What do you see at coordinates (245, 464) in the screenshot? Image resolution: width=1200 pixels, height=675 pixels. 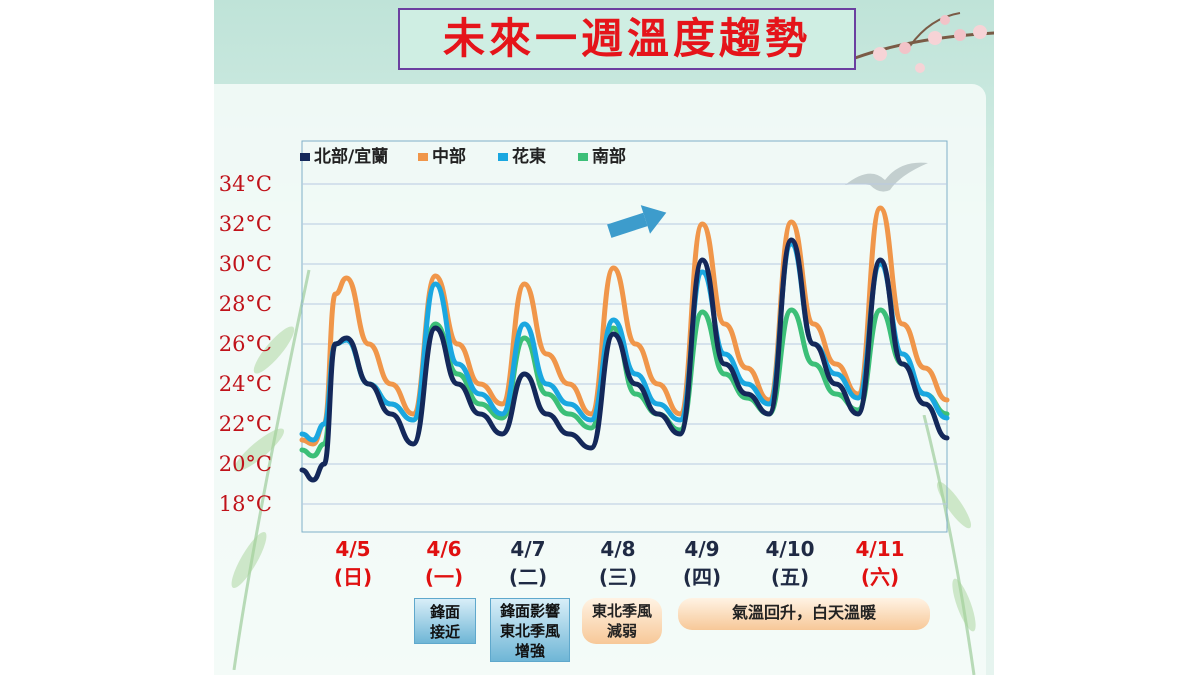 I see `y-tick-label: 20°C` at bounding box center [245, 464].